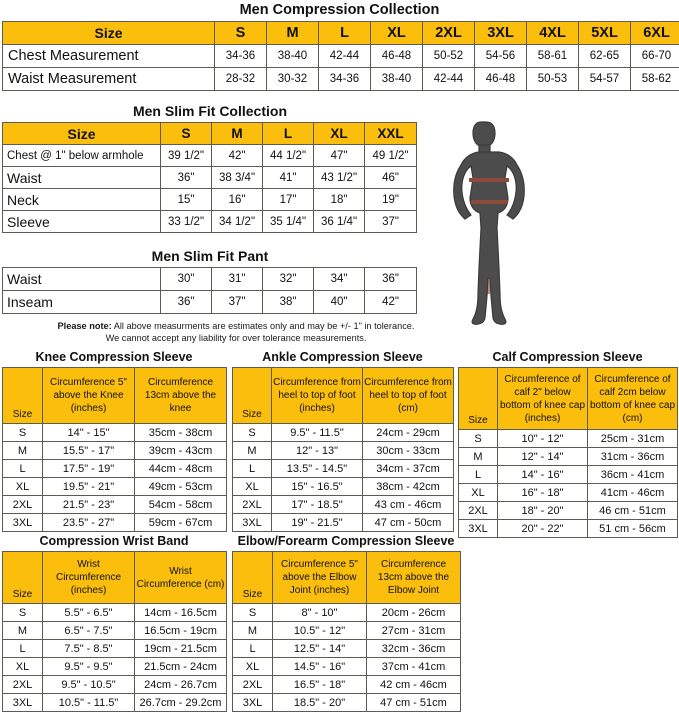 The image size is (679, 712). What do you see at coordinates (181, 613) in the screenshot?
I see `table-cell: 14cm - 16.5cm` at bounding box center [181, 613].